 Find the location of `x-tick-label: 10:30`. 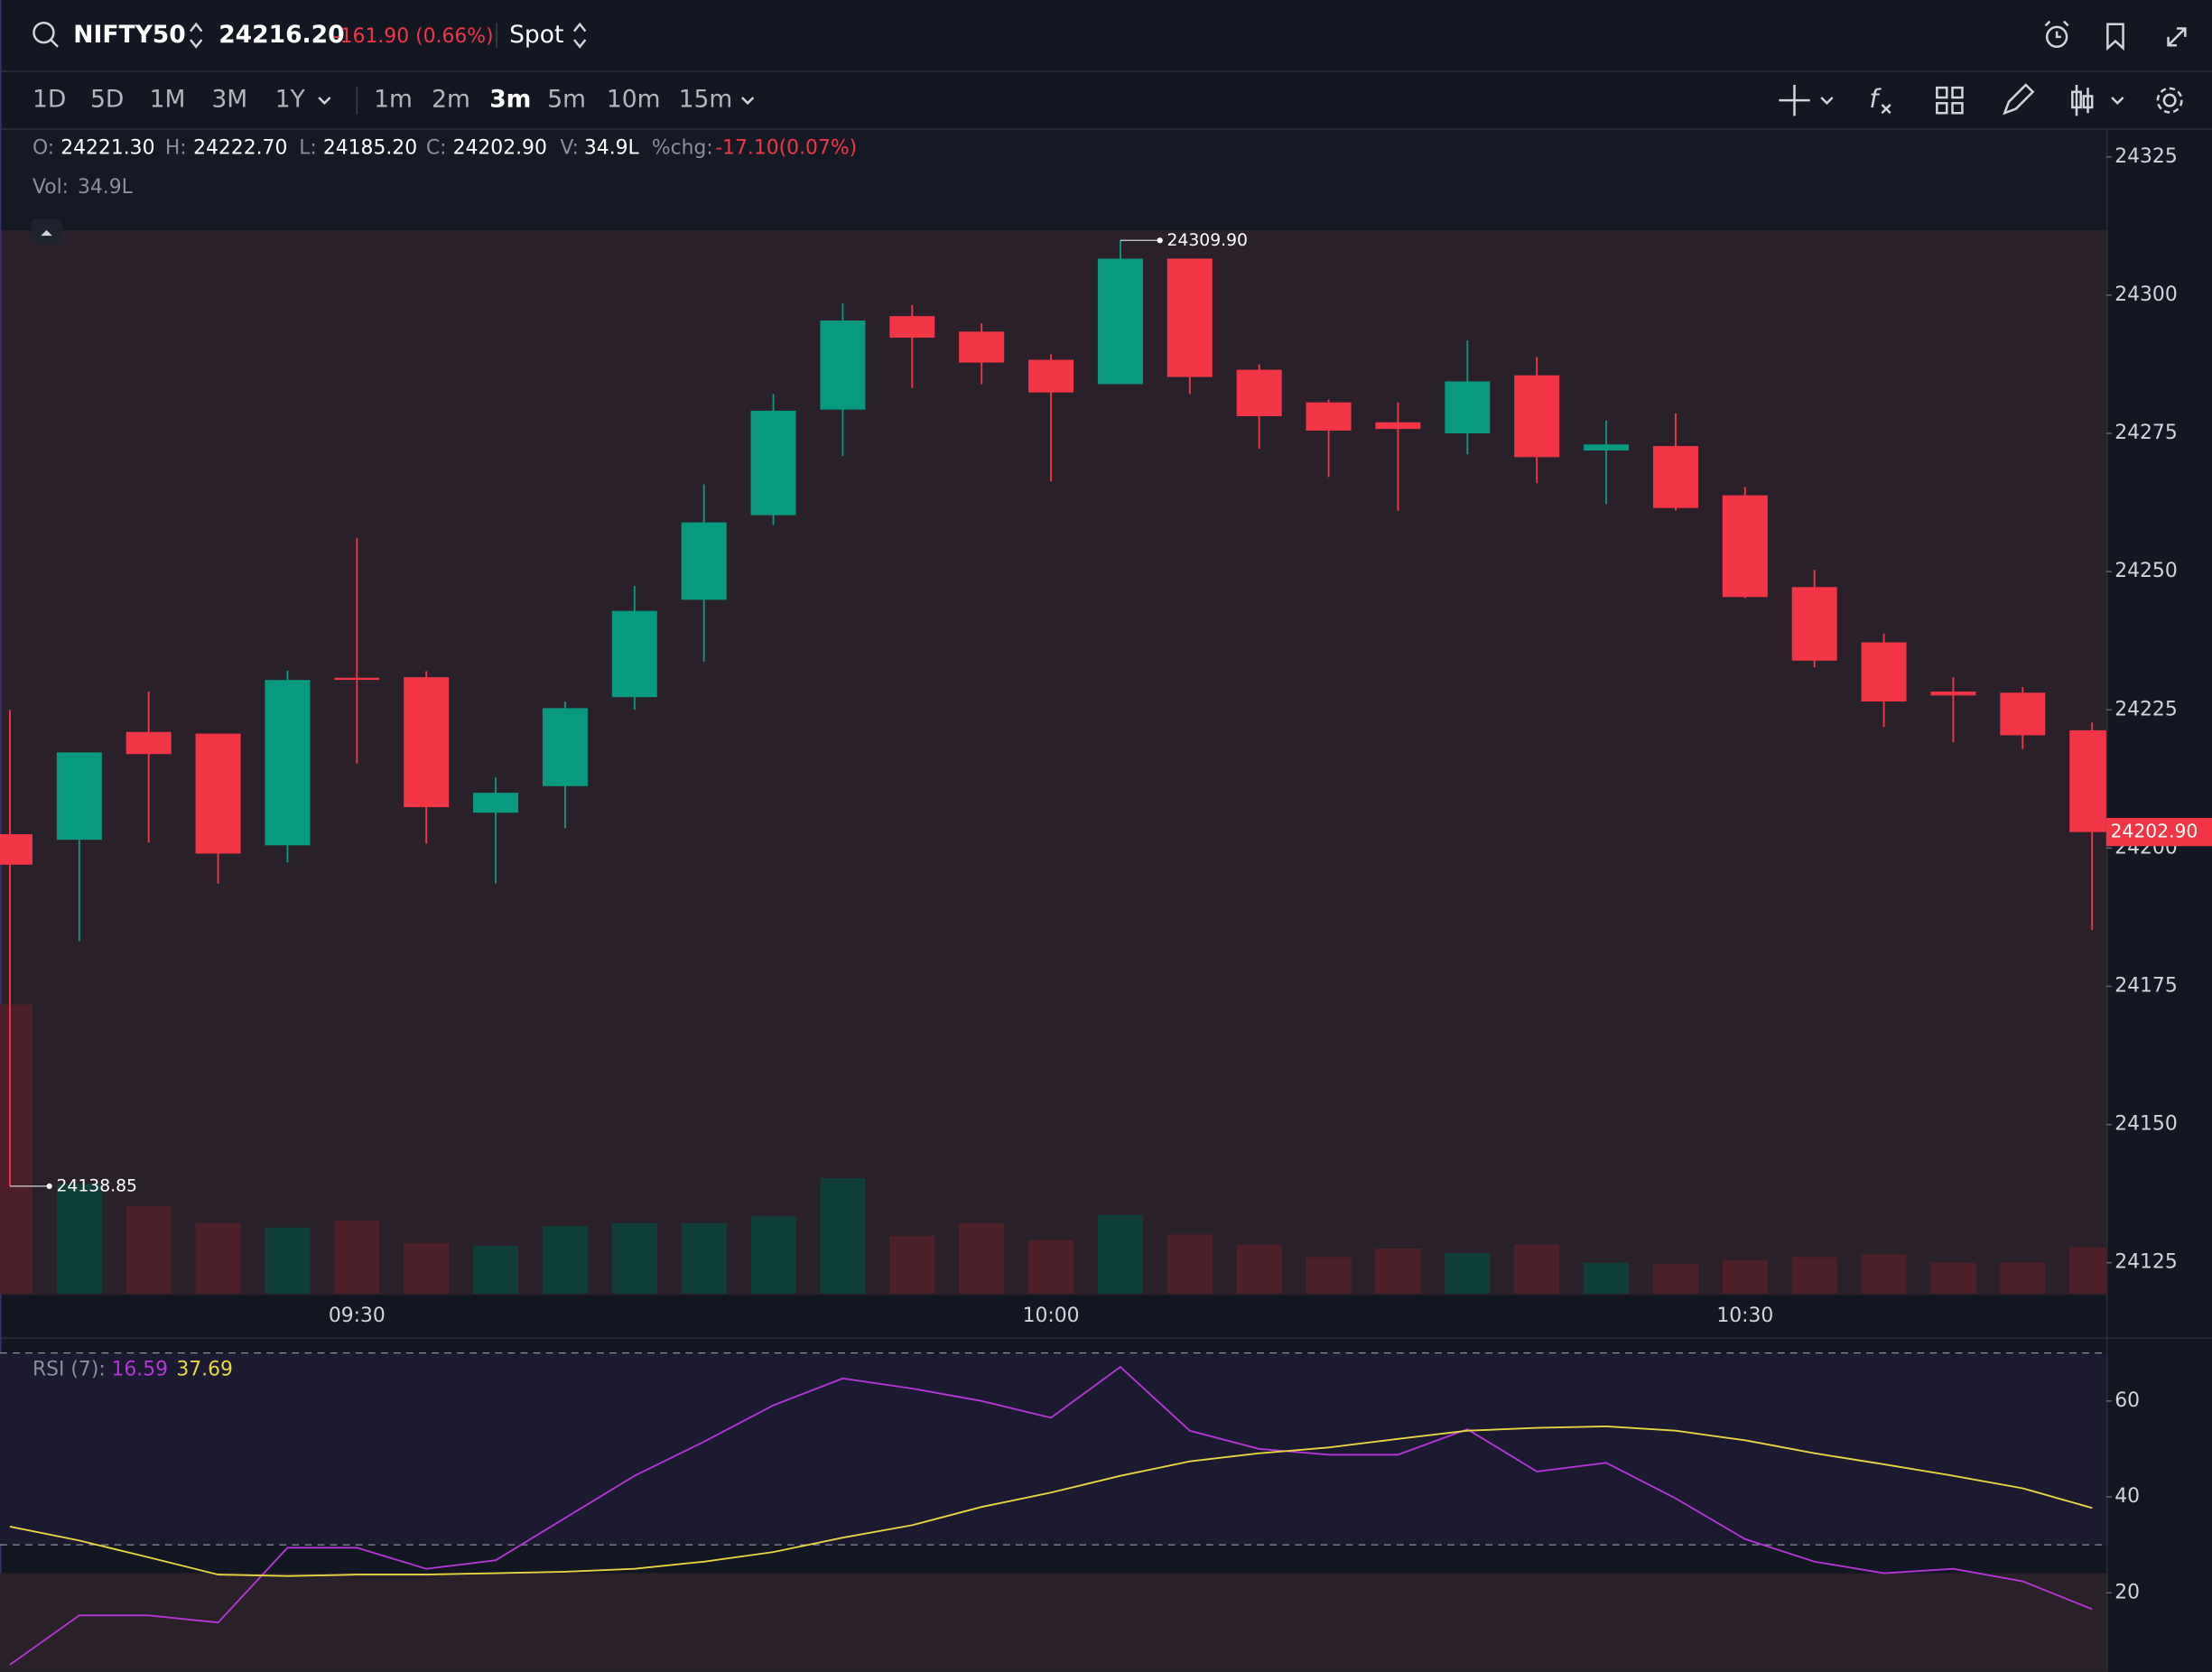

x-tick-label: 10:30 is located at coordinates (1744, 1316).